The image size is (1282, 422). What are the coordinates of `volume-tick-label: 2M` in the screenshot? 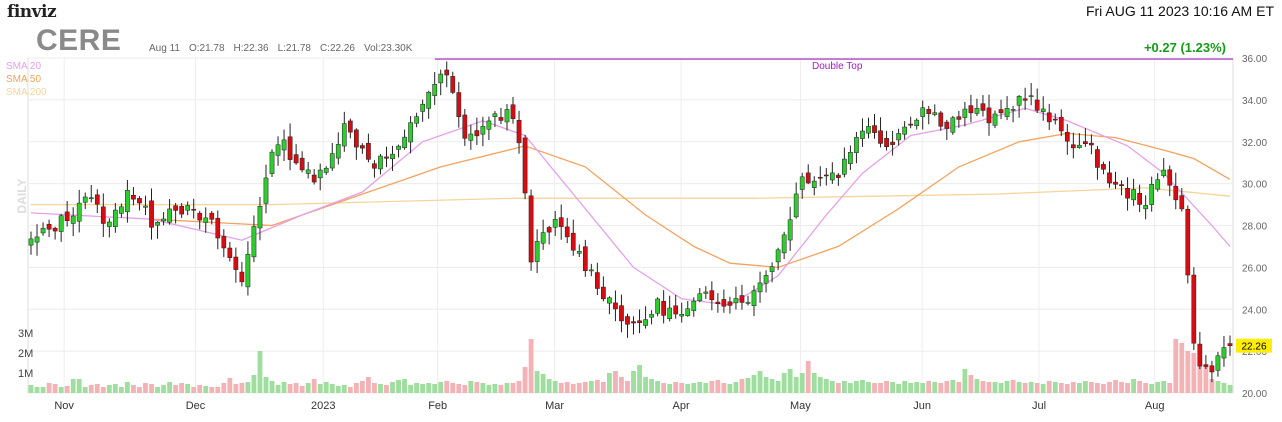 It's located at (25, 354).